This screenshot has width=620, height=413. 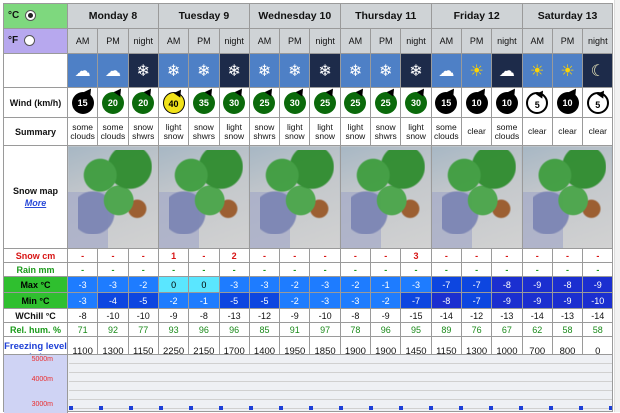 I want to click on wind-cell: 10, so click(x=507, y=102).